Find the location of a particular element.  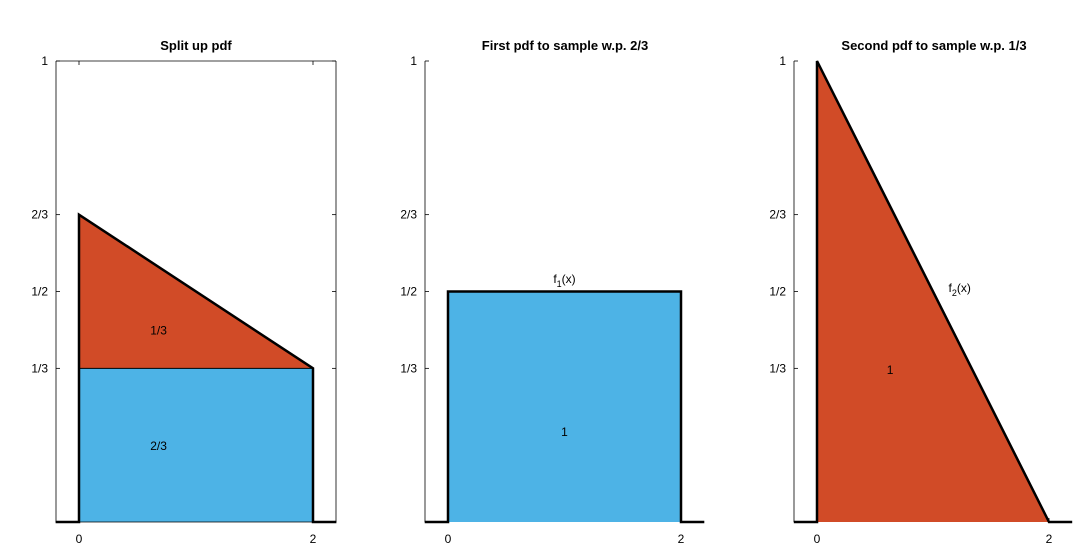

region-label: 1/3 is located at coordinates (158, 331).